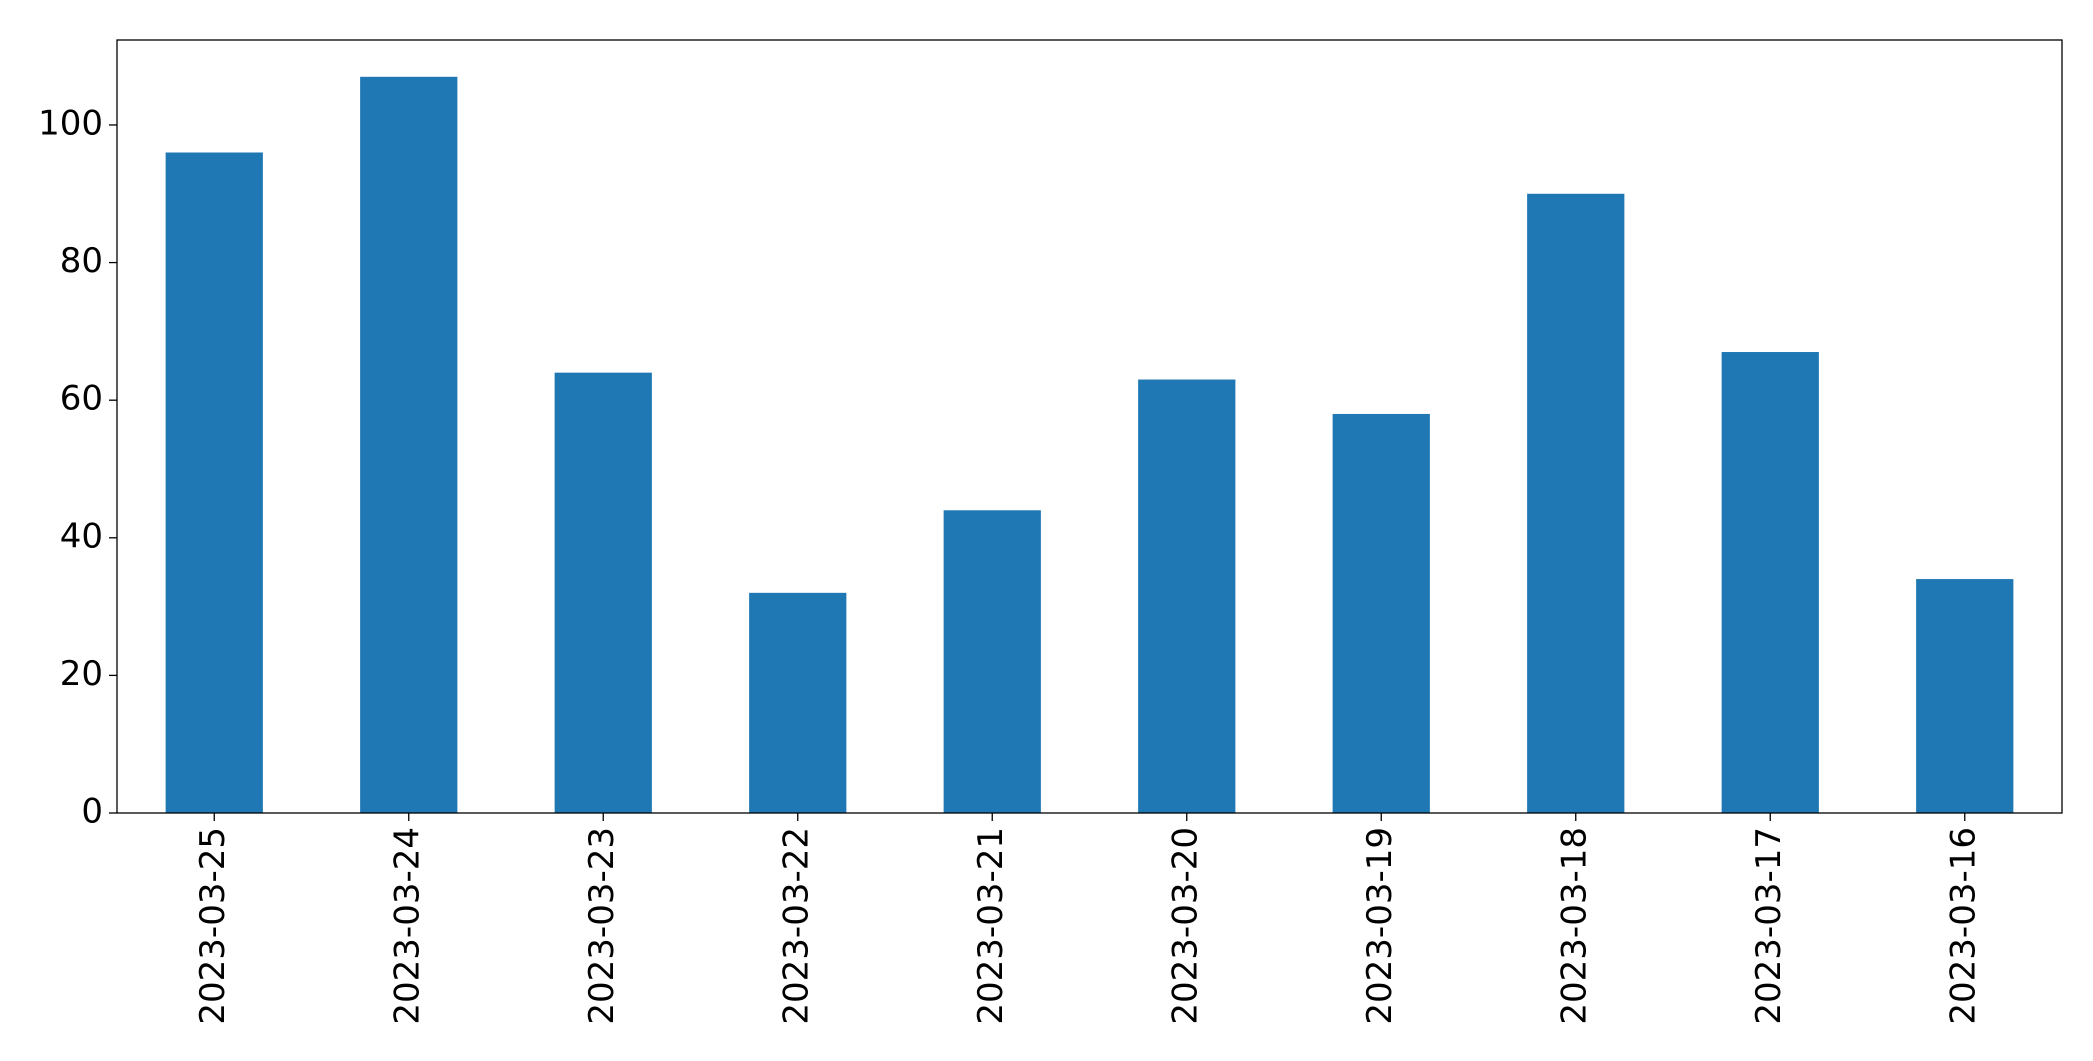 The height and width of the screenshot is (1061, 2093). What do you see at coordinates (1574, 926) in the screenshot?
I see `x-tick-label: 2023-03-18` at bounding box center [1574, 926].